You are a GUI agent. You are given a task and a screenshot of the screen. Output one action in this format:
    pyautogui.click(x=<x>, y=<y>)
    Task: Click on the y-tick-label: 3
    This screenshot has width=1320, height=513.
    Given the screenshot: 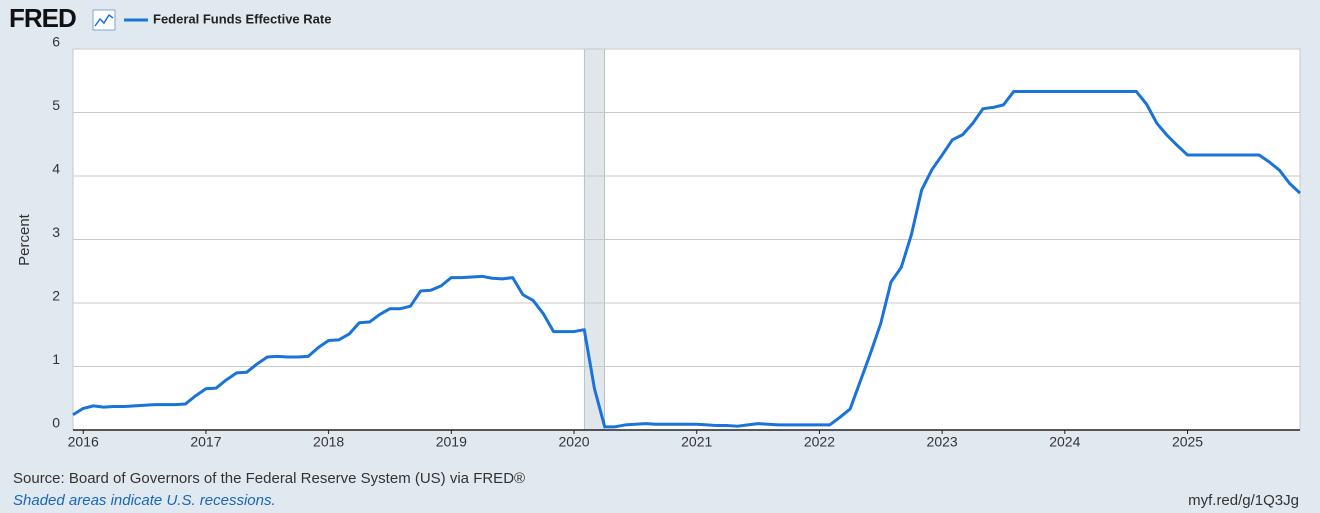 What is the action you would take?
    pyautogui.click(x=56, y=232)
    